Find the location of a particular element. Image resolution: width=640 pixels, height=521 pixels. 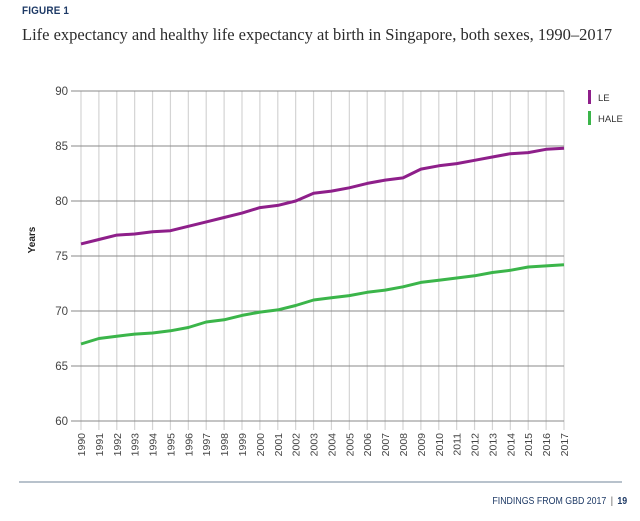

x-tick-label: 2006 is located at coordinates (368, 445).